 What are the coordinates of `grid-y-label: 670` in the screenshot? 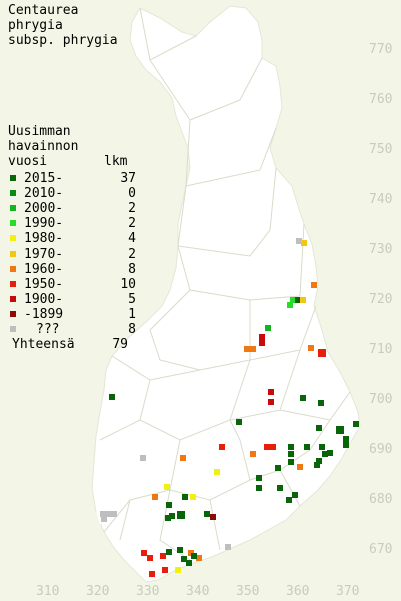 It's located at (381, 549).